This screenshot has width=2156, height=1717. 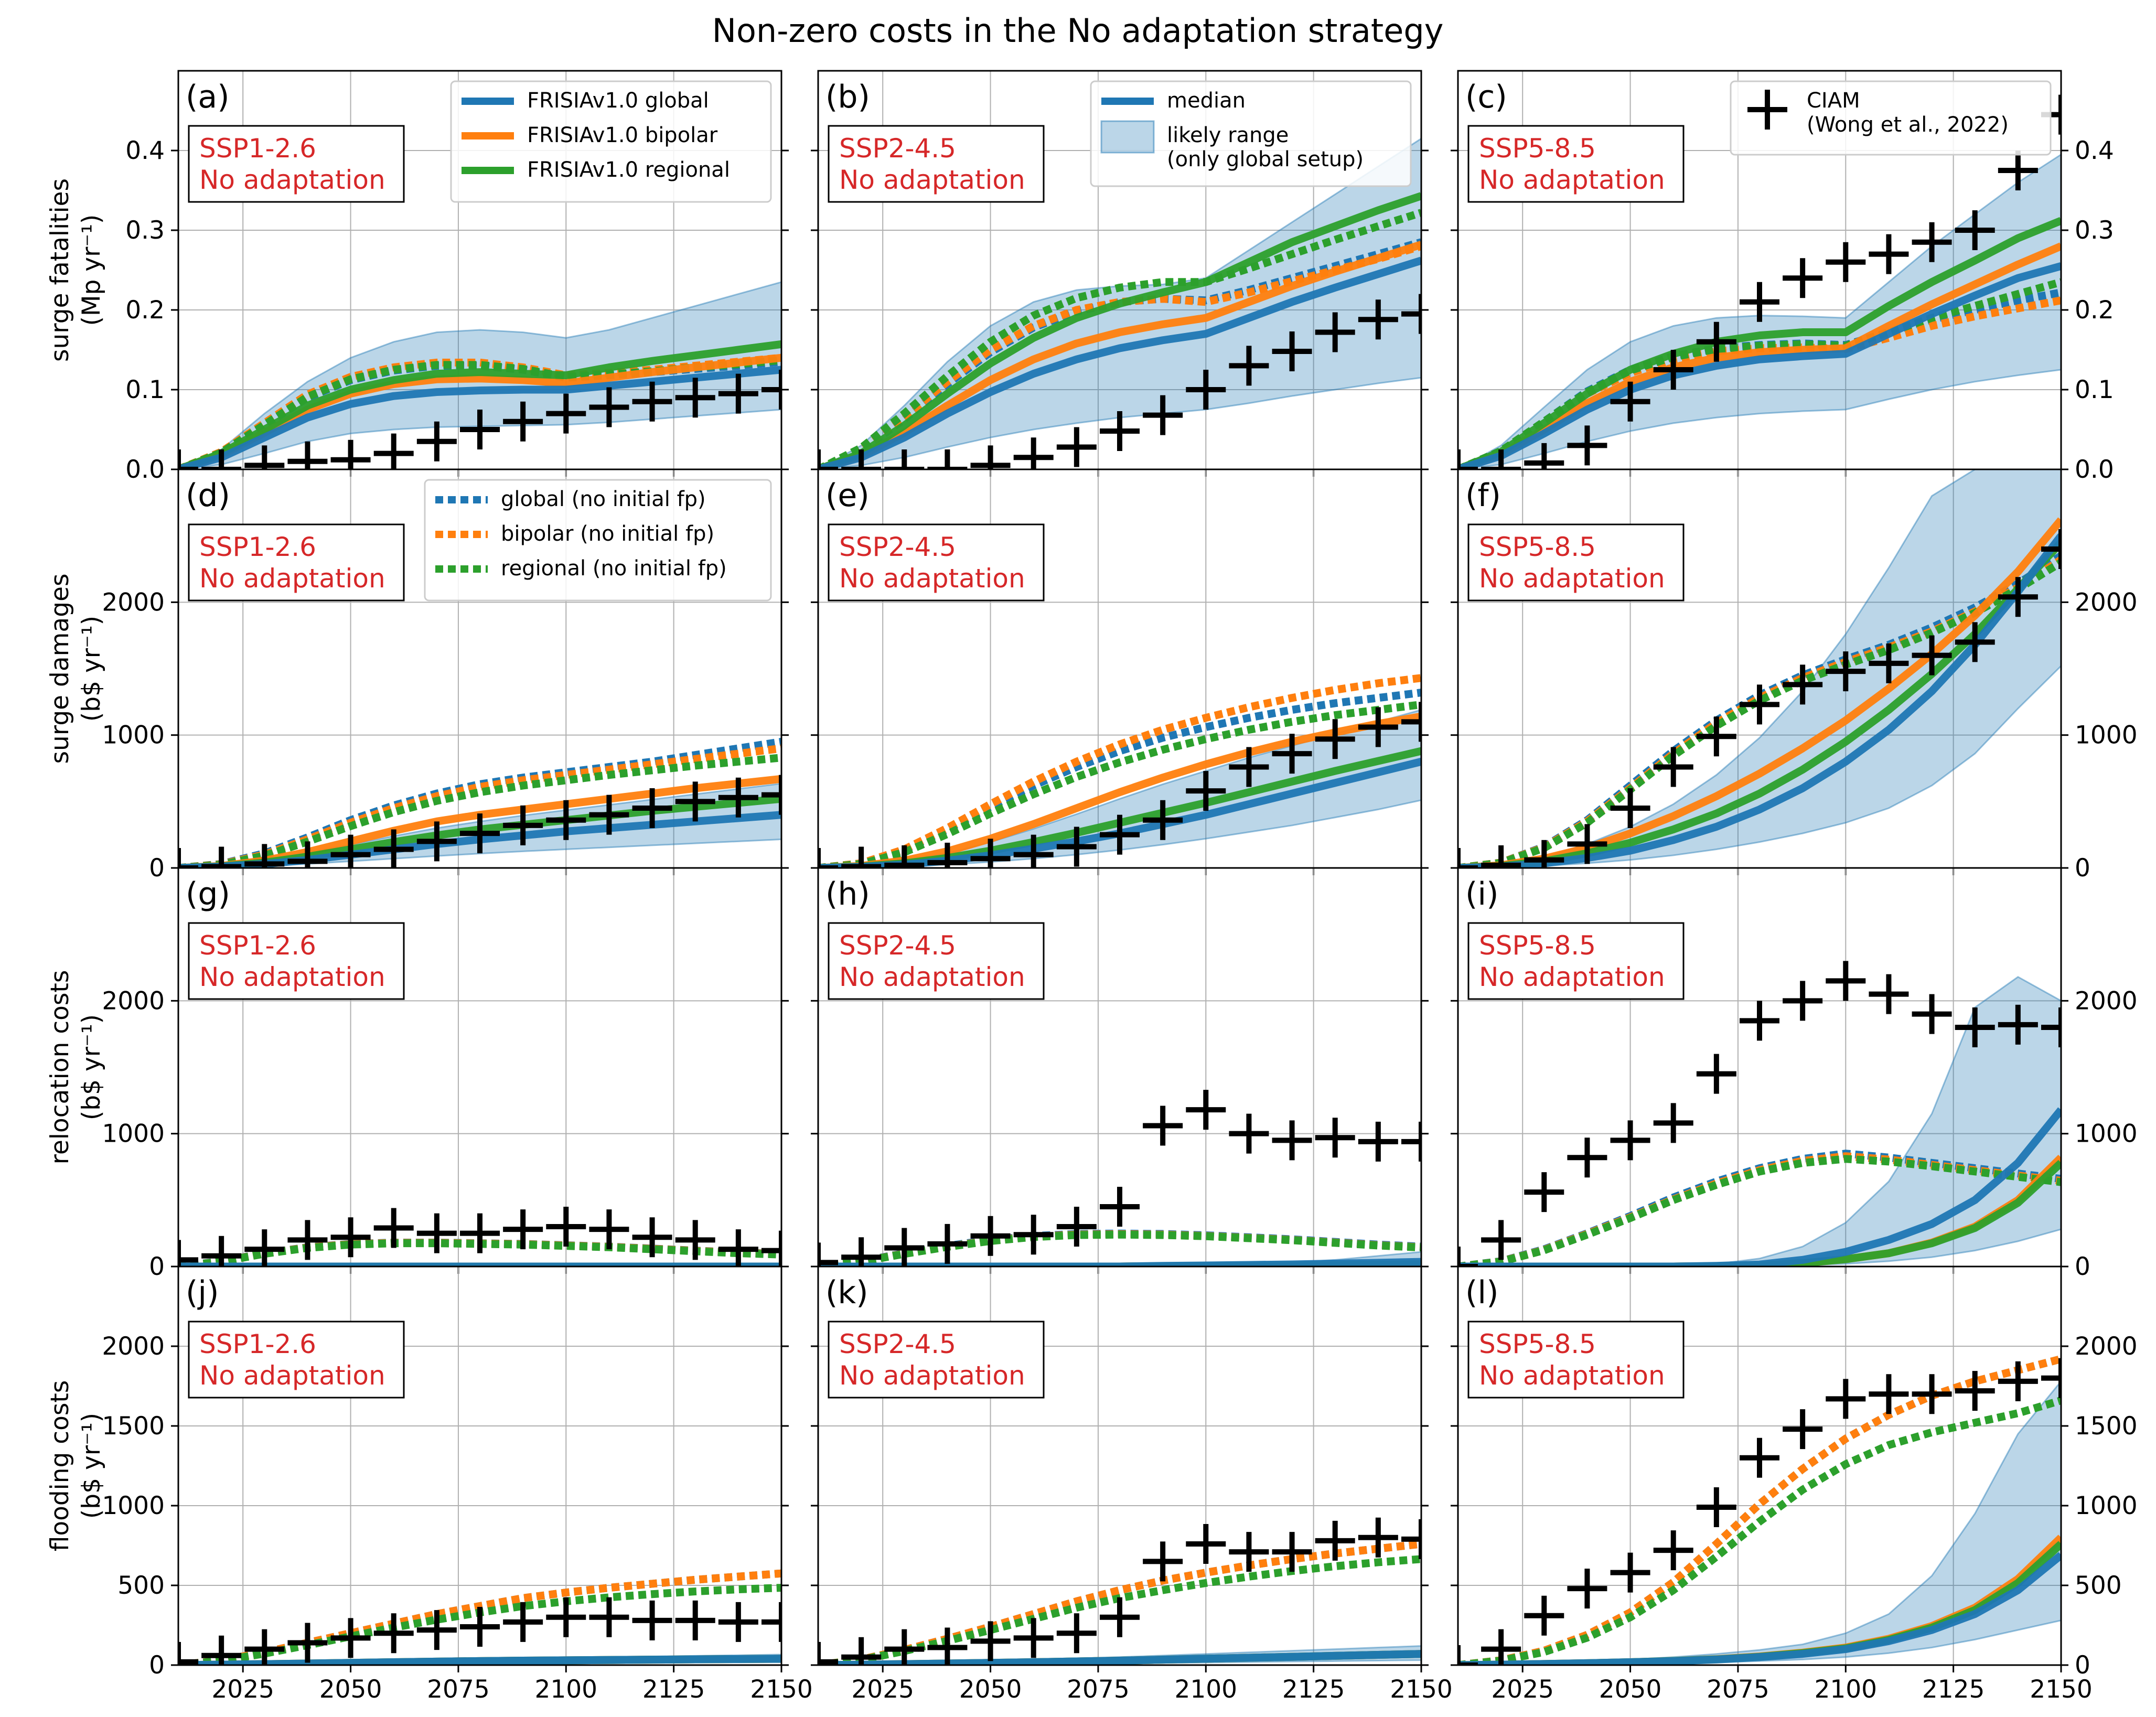 What do you see at coordinates (848, 495) in the screenshot?
I see `panel-letter: (e)` at bounding box center [848, 495].